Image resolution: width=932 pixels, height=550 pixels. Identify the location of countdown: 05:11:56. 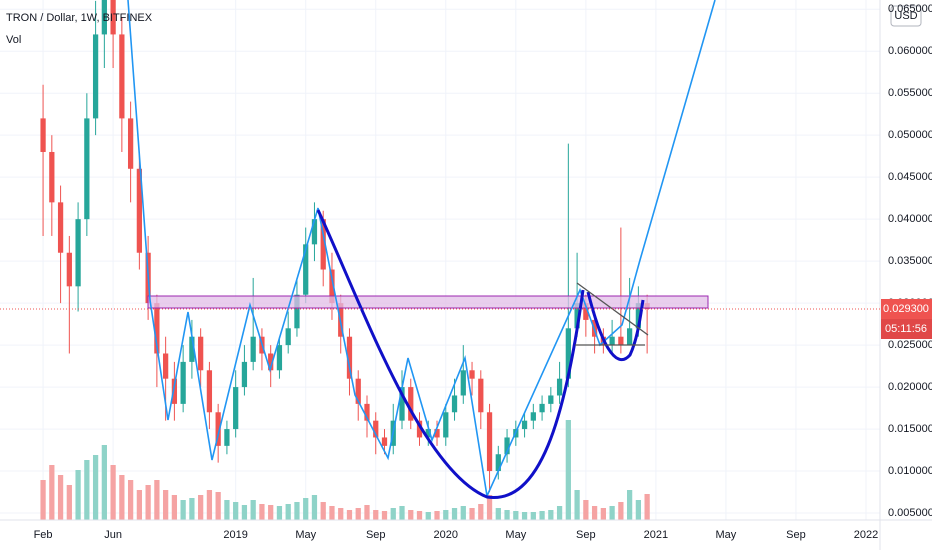
(906, 329).